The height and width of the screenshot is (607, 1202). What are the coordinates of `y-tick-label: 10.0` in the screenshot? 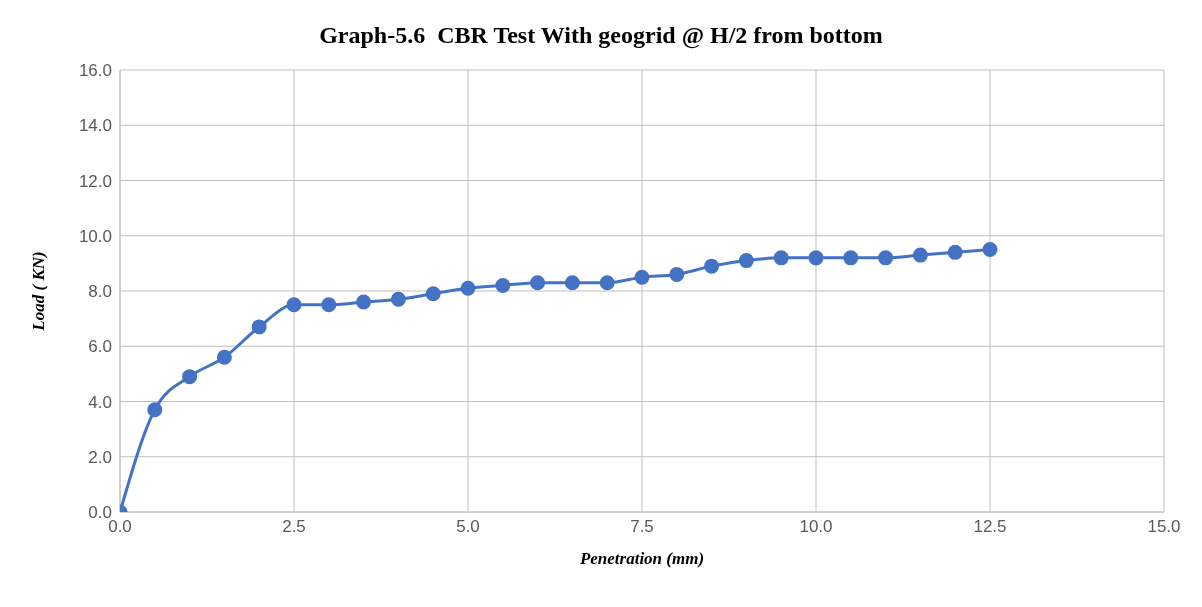 It's located at (95, 236).